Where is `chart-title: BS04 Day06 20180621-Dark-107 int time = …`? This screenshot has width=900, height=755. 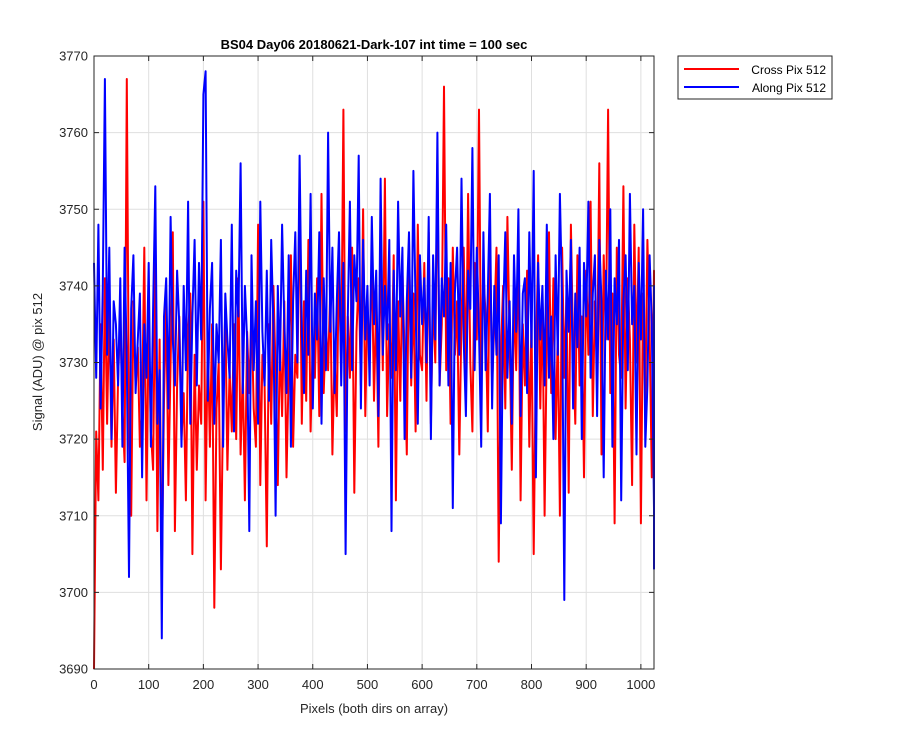
chart-title: BS04 Day06 20180621-Dark-107 int time = … is located at coordinates (374, 44).